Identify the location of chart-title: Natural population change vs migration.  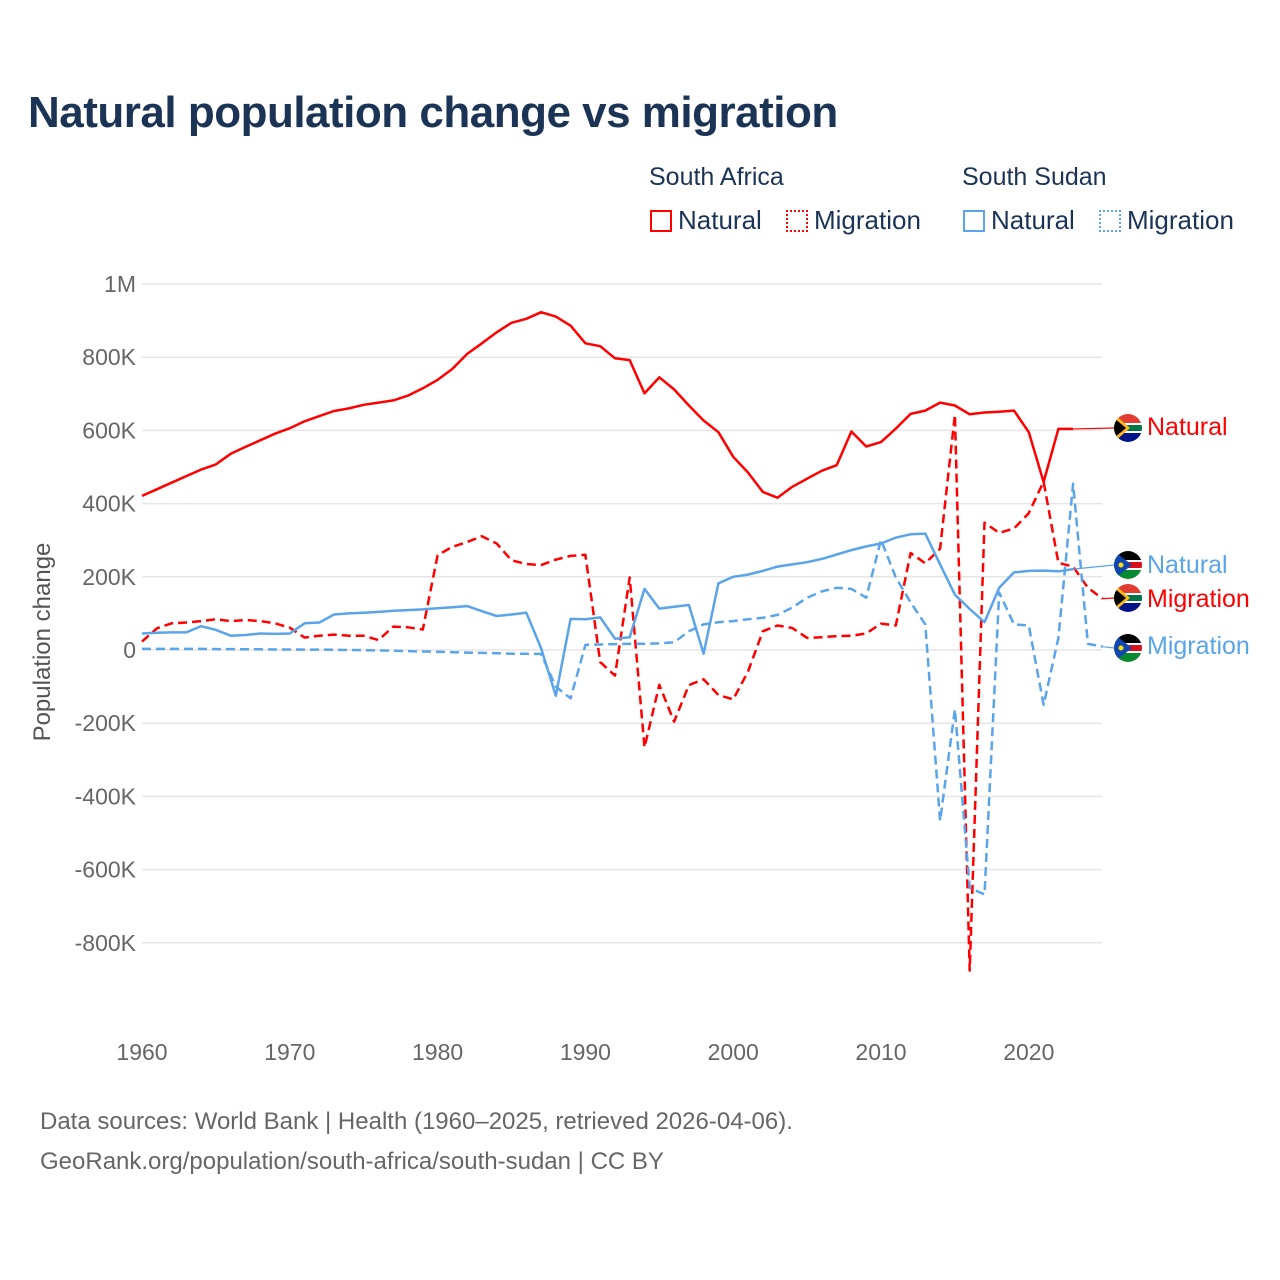
(433, 112).